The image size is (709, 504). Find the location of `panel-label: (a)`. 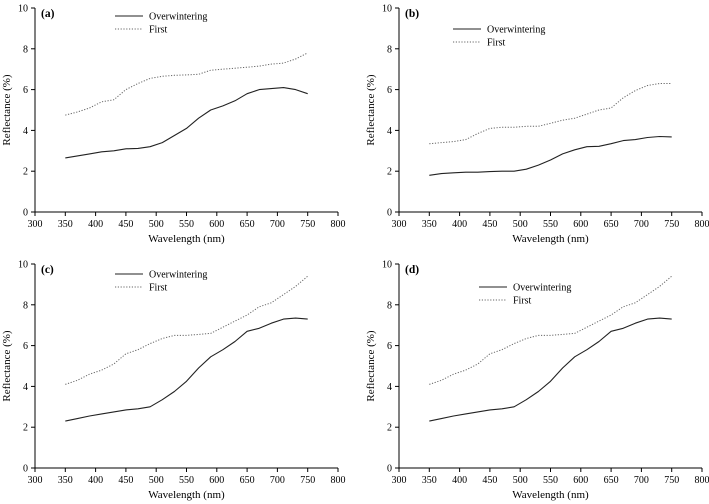

panel-label: (a) is located at coordinates (48, 14).